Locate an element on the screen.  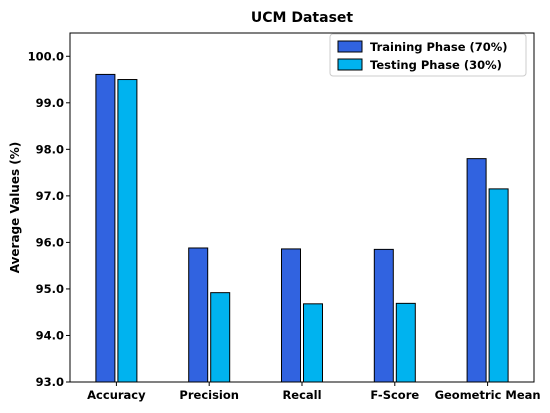
legend: Training Phase (70%) Testing Phase (30%) is located at coordinates (428, 55).